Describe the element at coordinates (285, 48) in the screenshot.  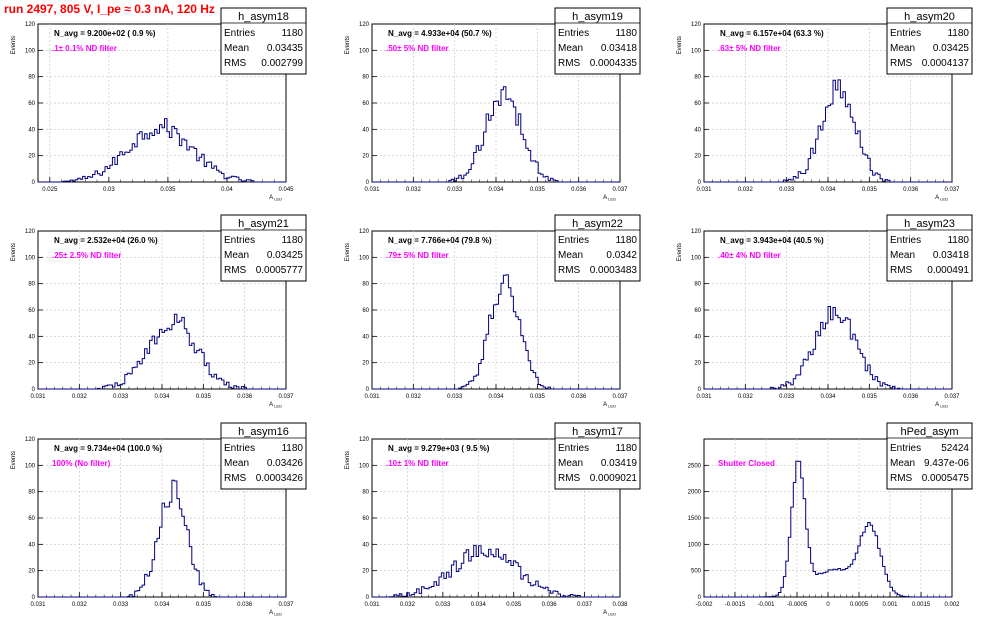
I see `stats-value: 0.03435` at that location.